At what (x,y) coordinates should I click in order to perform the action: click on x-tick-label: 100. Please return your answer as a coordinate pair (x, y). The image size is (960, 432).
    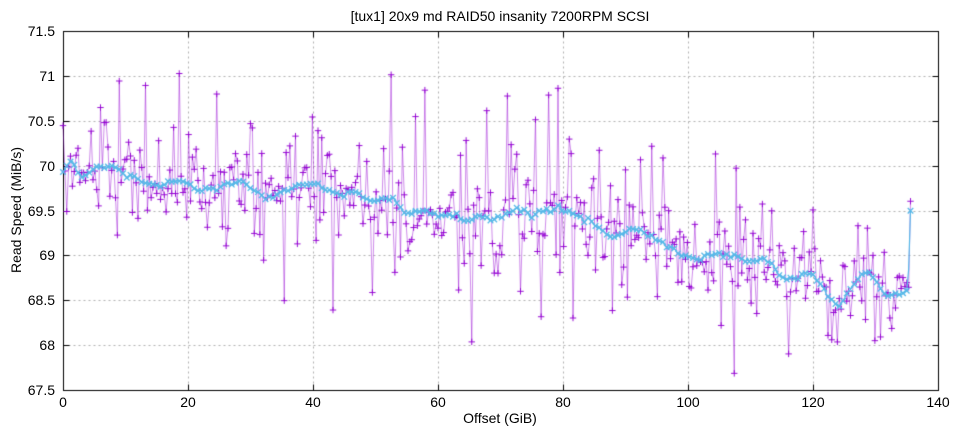
    Looking at the image, I should click on (688, 402).